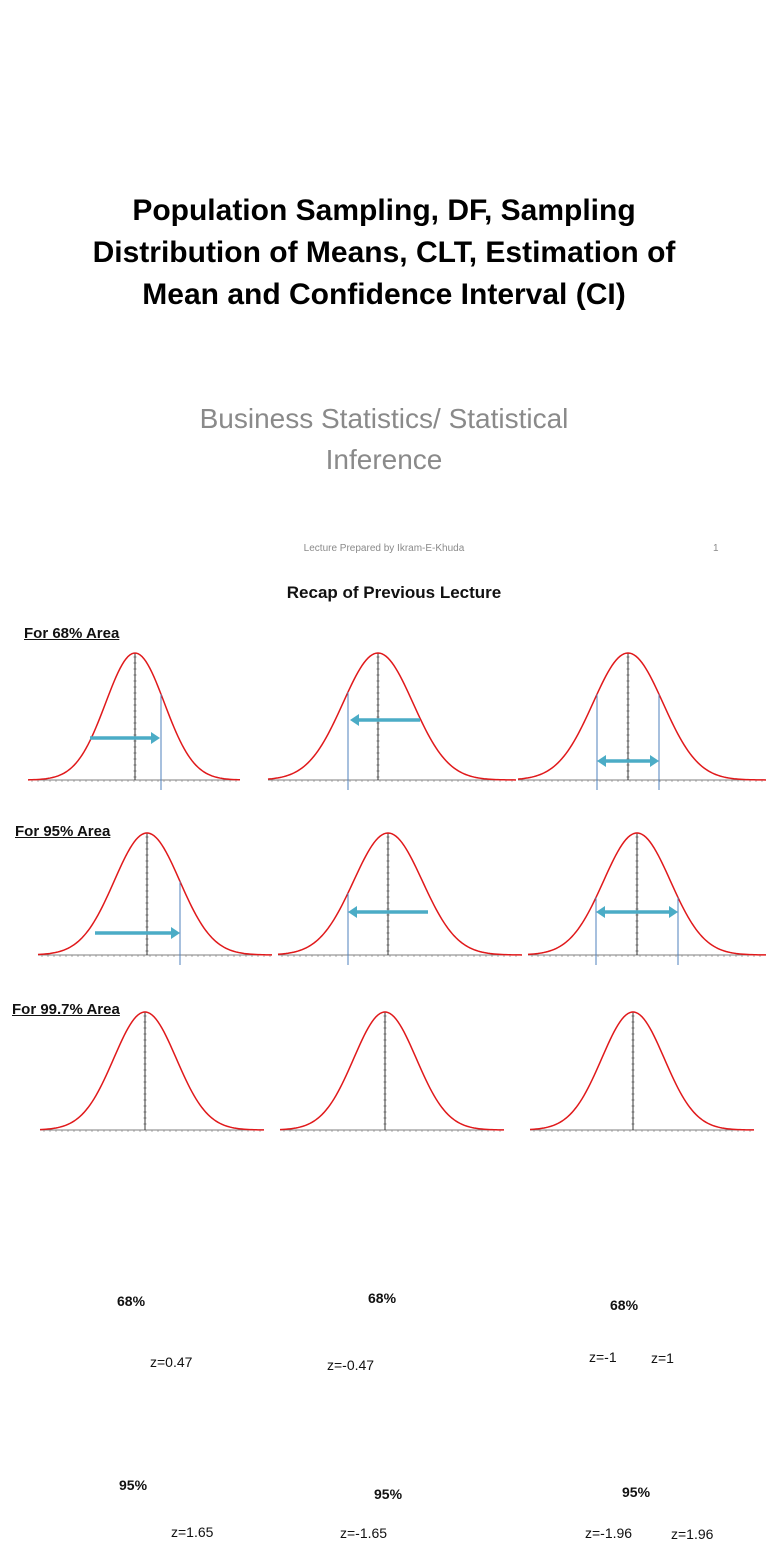  Describe the element at coordinates (384, 548) in the screenshot. I see `footer-text: Lecture Prepared by Ikram-E-Khuda` at that location.